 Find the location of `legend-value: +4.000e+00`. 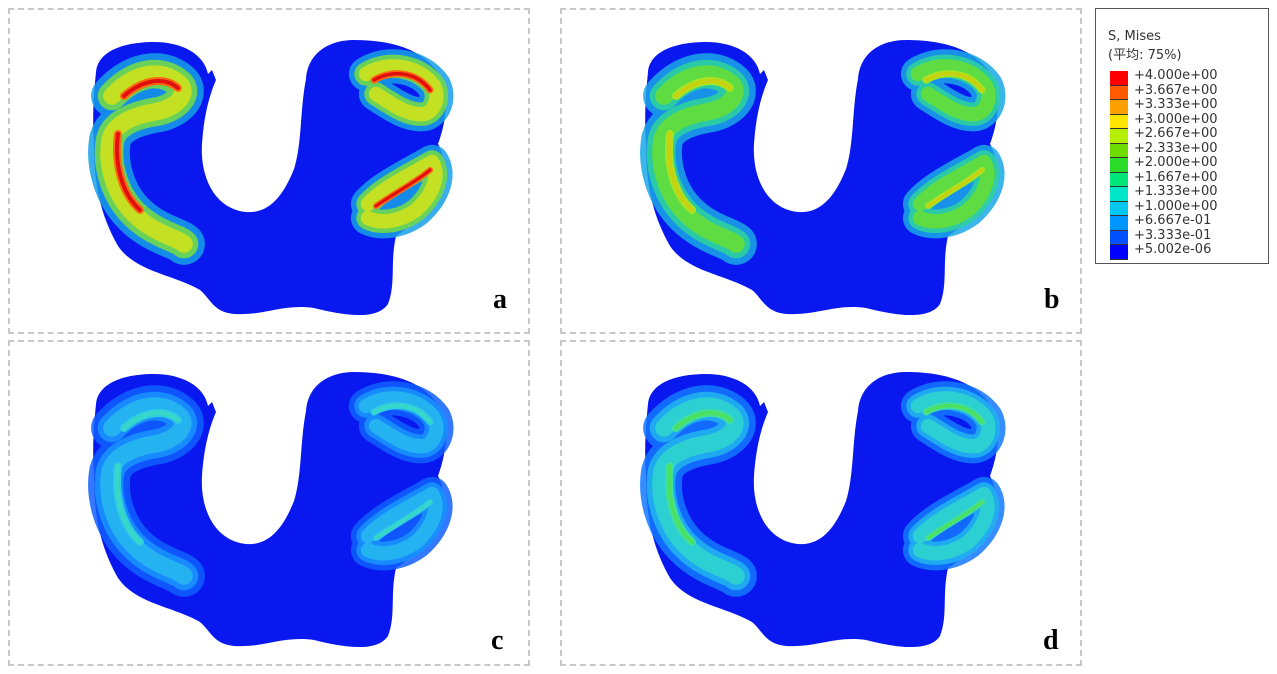

legend-value: +4.000e+00 is located at coordinates (1176, 75).